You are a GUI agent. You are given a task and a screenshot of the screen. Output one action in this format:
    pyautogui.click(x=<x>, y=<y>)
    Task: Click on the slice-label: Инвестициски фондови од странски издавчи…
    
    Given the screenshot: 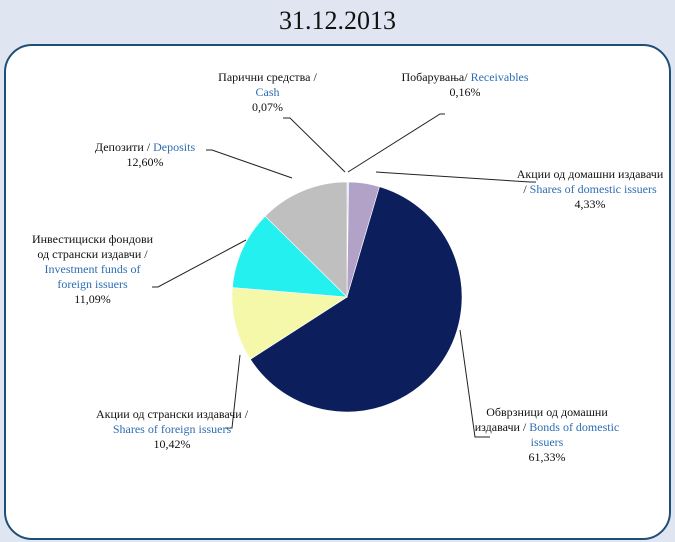 What is the action you would take?
    pyautogui.click(x=92, y=269)
    